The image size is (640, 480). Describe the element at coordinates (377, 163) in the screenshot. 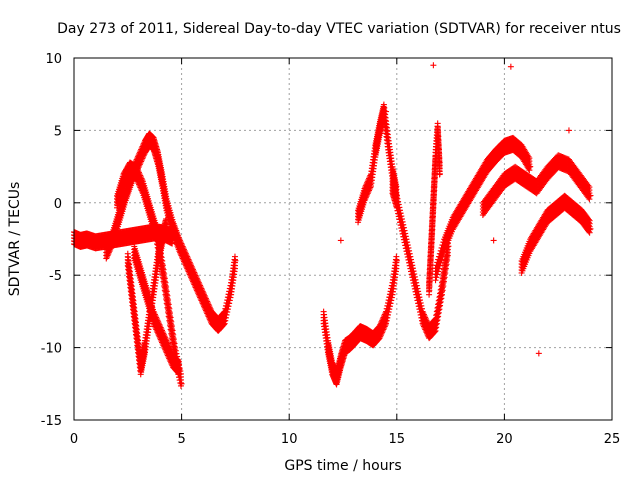

I see `series-spike-14h` at that location.